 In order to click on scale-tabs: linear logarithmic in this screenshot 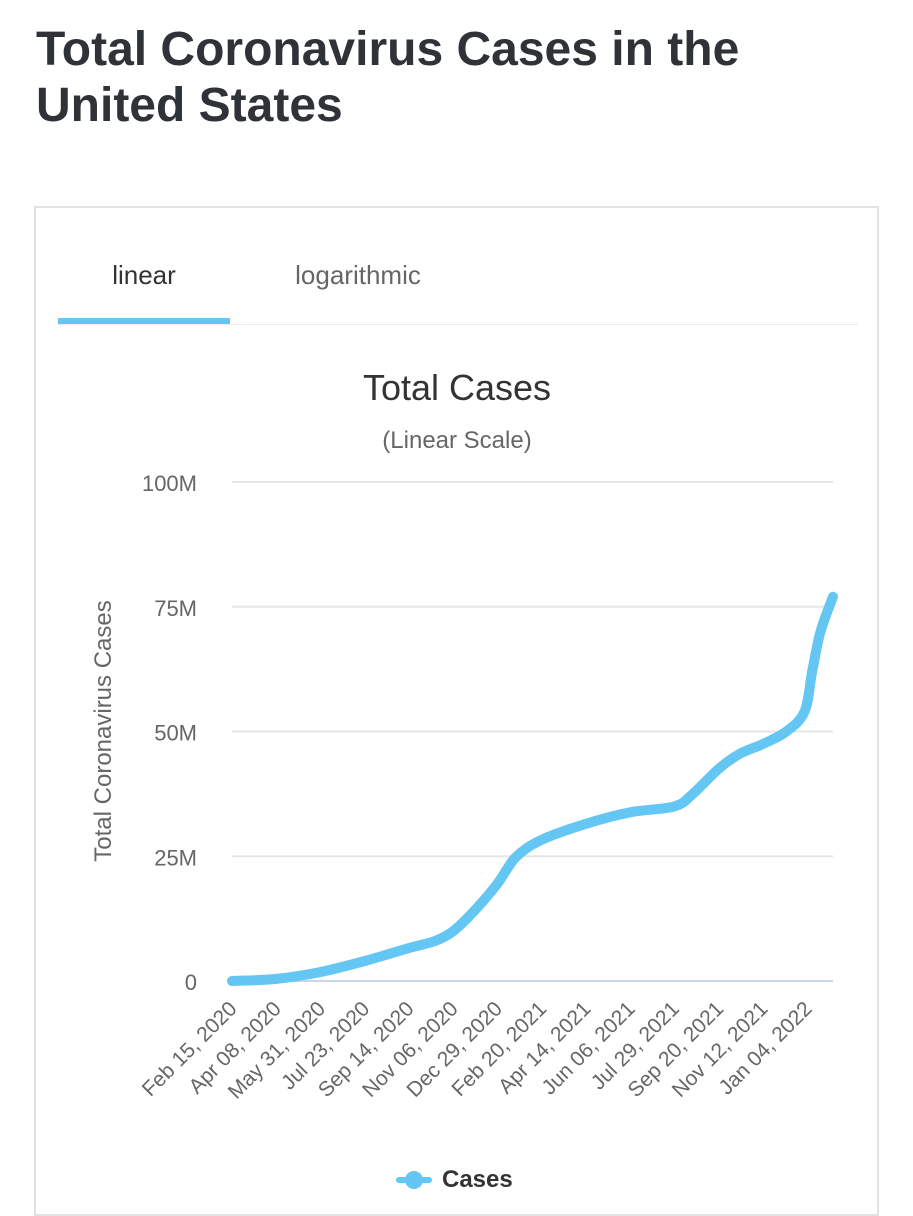, I will do `click(458, 287)`.